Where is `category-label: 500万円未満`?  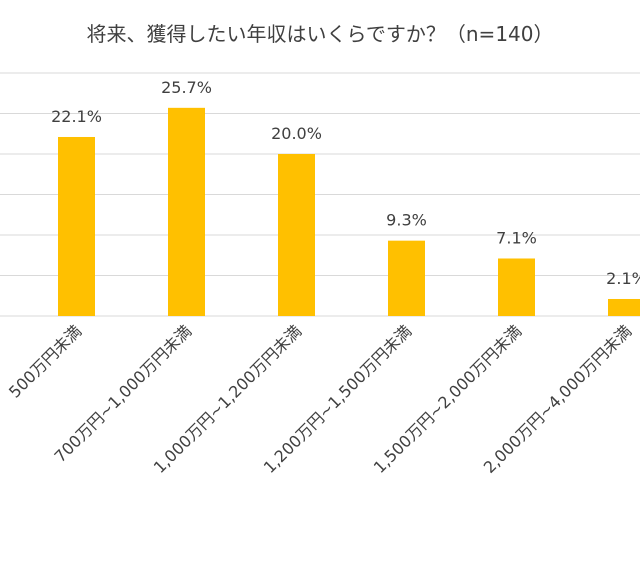 category-label: 500万円未満 is located at coordinates (45, 361).